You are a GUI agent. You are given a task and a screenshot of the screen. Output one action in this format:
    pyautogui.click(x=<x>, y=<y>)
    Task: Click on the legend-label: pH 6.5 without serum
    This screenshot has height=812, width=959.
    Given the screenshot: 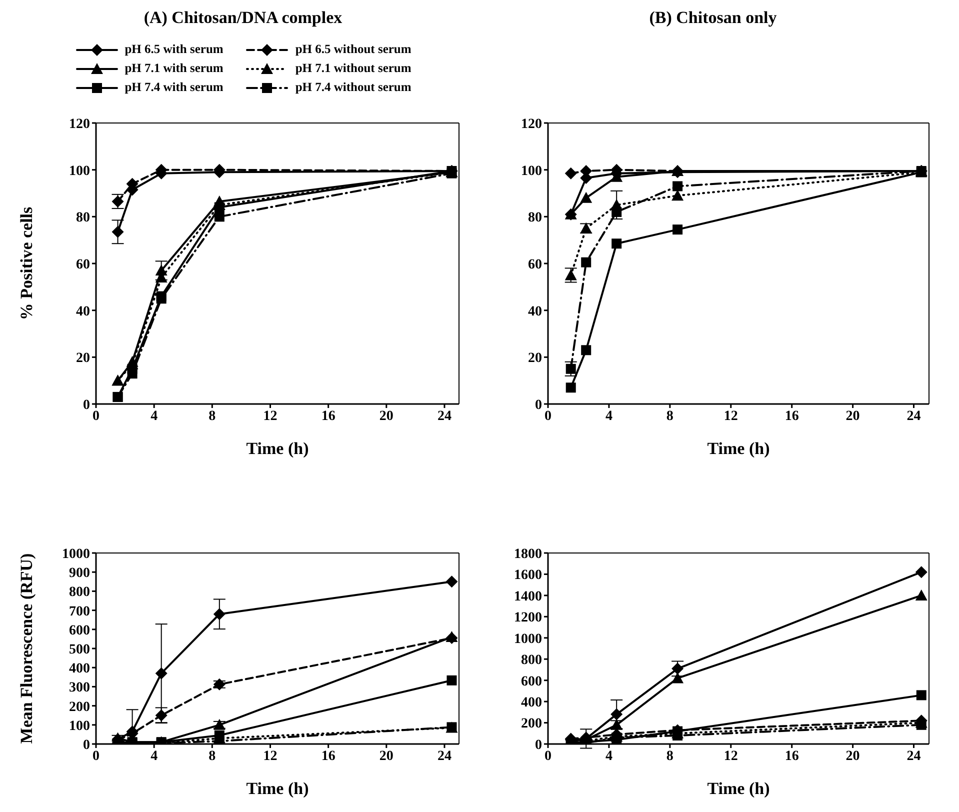 What is the action you would take?
    pyautogui.click(x=353, y=49)
    